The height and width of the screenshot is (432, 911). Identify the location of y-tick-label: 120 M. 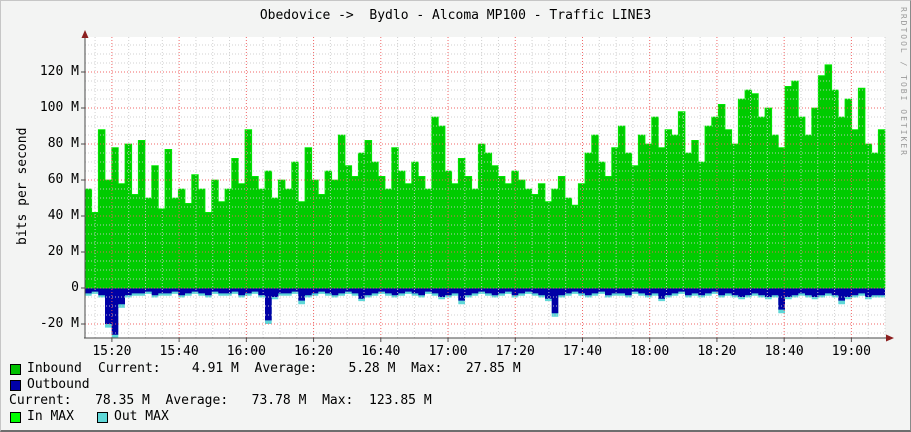
(59, 71).